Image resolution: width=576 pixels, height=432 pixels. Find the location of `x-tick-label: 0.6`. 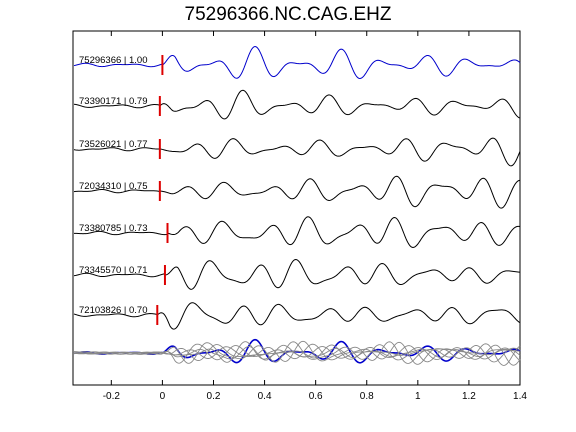

x-tick-label: 0.6 is located at coordinates (316, 396).